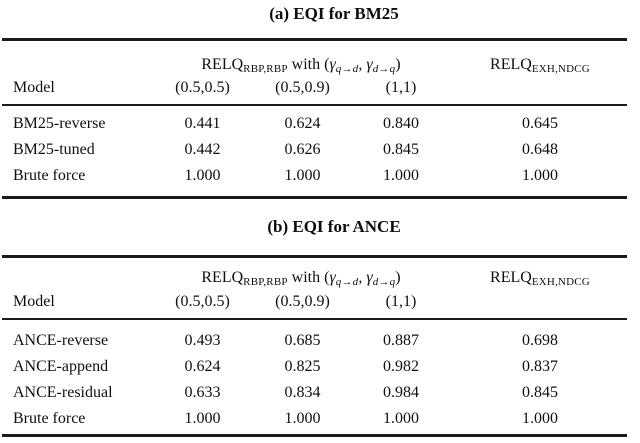 The width and height of the screenshot is (640, 443). Describe the element at coordinates (54, 149) in the screenshot. I see `model-cell: BM25-tuned` at that location.